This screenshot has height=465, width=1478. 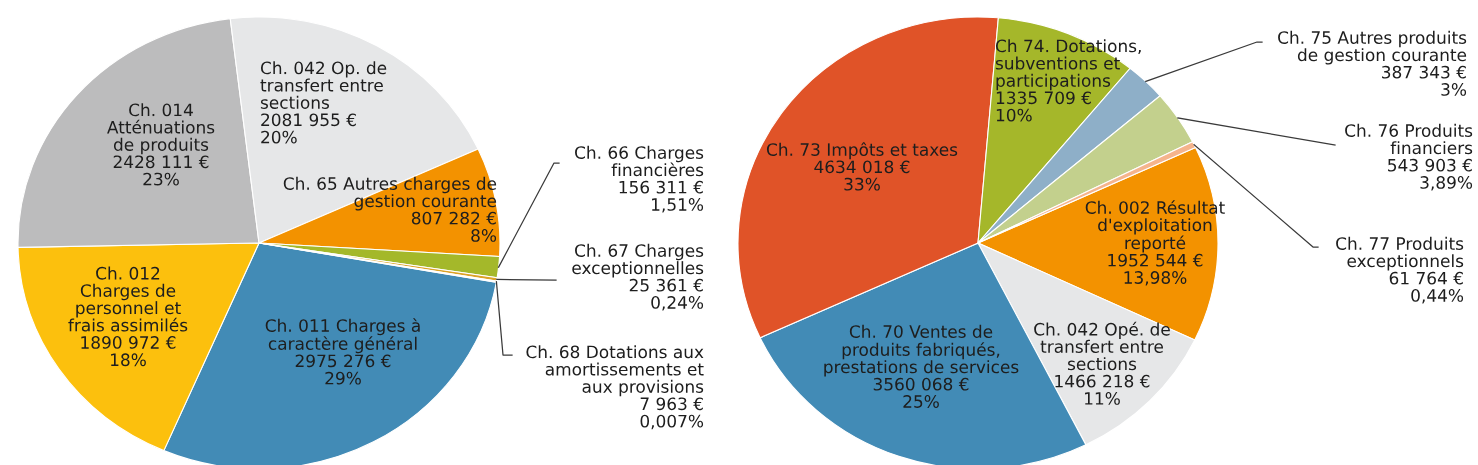 I want to click on data-label: 2428 111 € 23%, so click(x=161, y=170).